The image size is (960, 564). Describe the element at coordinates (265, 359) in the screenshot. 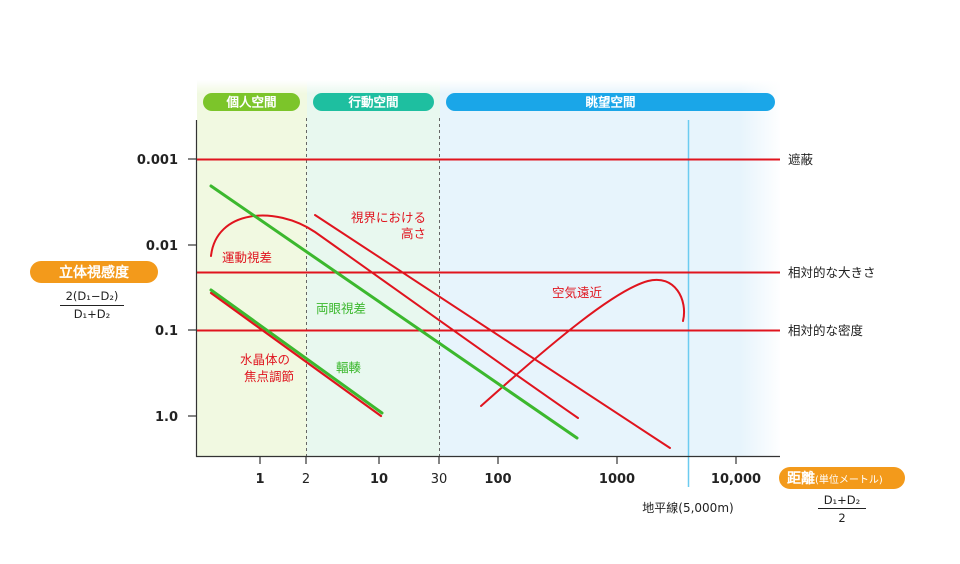

I see `label-accommodation-line1: 水晶体の` at that location.